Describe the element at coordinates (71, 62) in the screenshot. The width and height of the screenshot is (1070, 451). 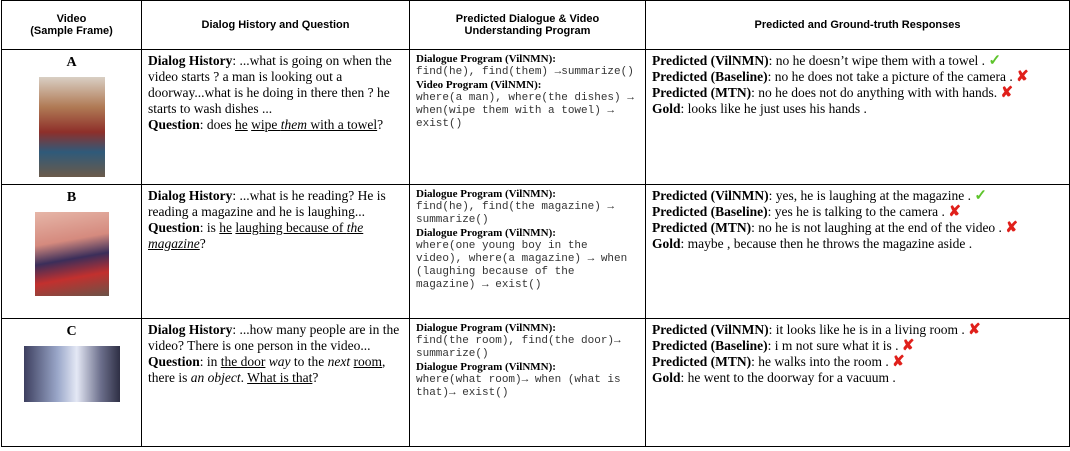
I see `row-label: A` at that location.